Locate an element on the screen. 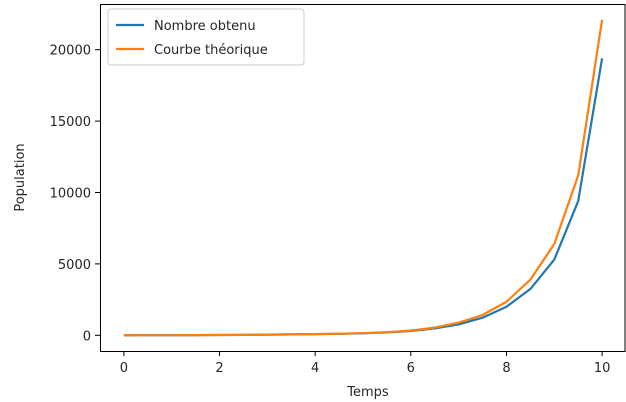  x-axis-ticks: 0 2 4 6 8 10 is located at coordinates (365, 363).